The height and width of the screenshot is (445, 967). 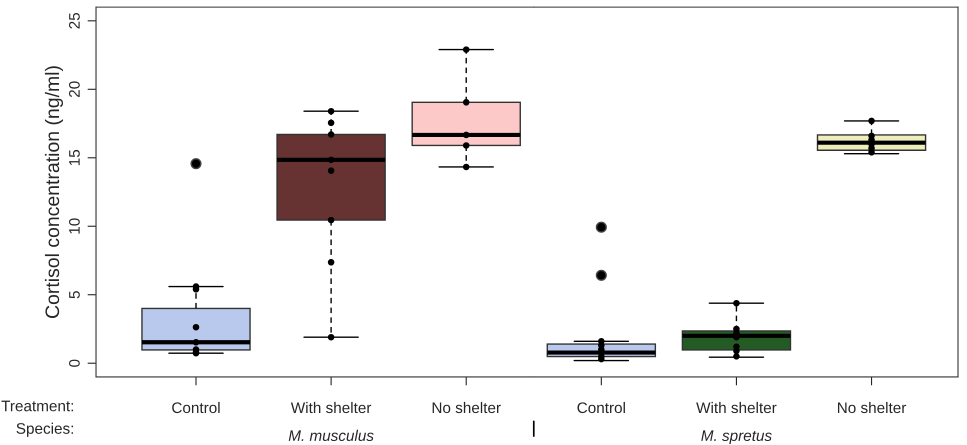 I want to click on text: Treatment:, so click(x=37, y=406).